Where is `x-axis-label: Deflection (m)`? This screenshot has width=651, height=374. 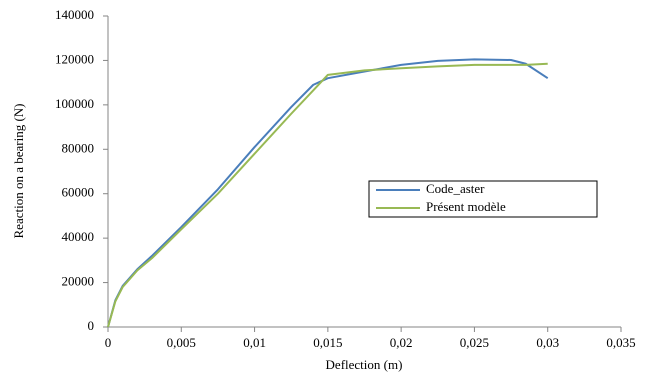 x-axis-label: Deflection (m) is located at coordinates (364, 364).